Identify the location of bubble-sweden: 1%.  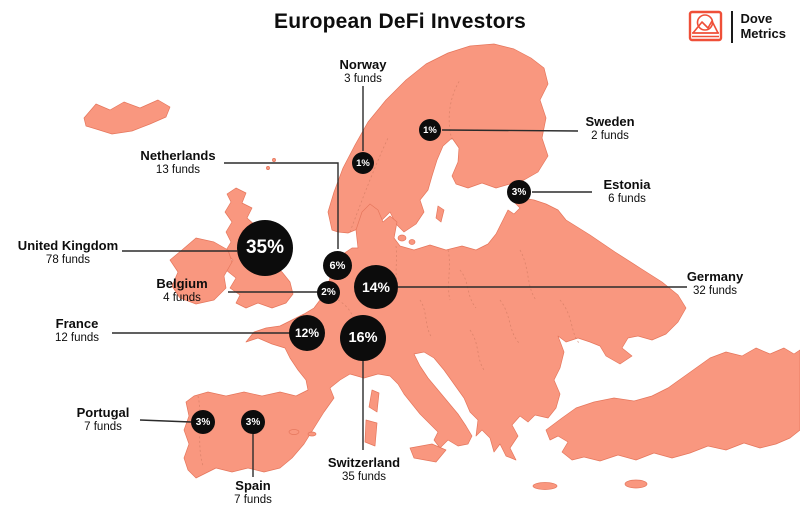
(430, 130).